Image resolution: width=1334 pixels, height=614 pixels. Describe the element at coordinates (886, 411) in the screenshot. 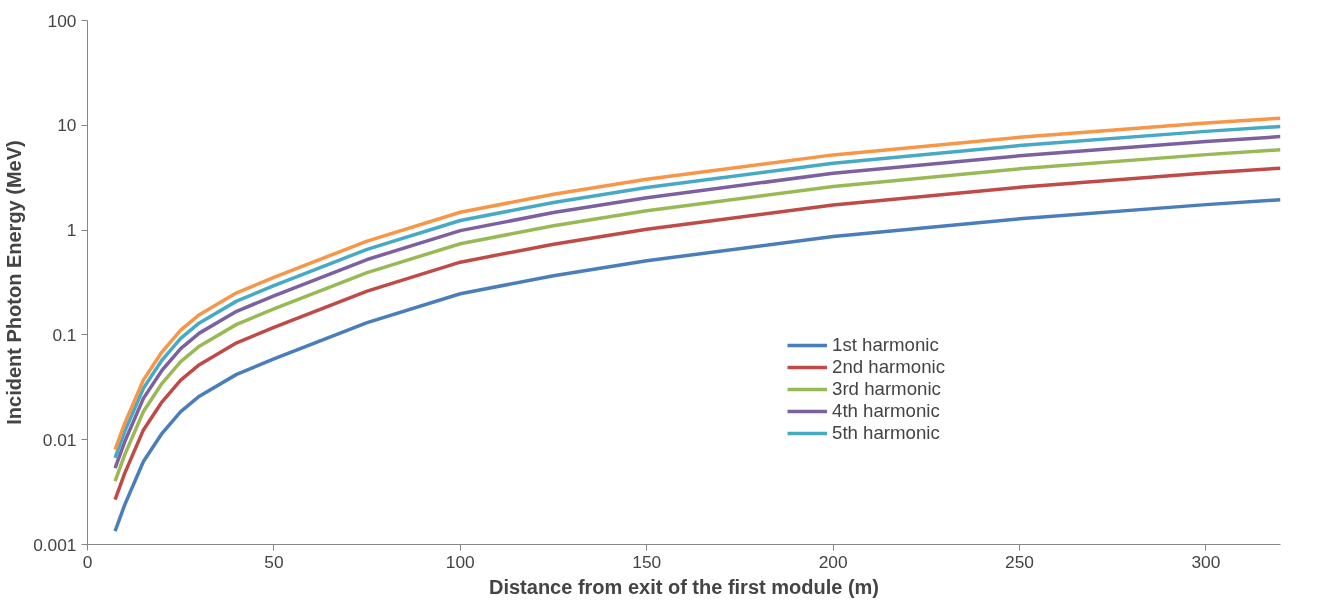

I see `legend-label: 4th harmonic` at that location.